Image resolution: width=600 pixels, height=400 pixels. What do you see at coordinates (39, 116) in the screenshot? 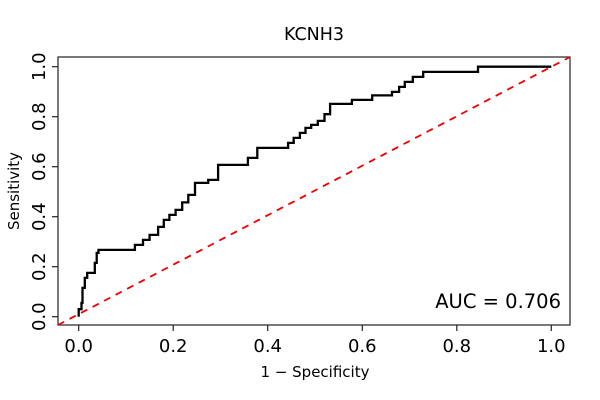
I see `y-tick-label: 0.8` at bounding box center [39, 116].